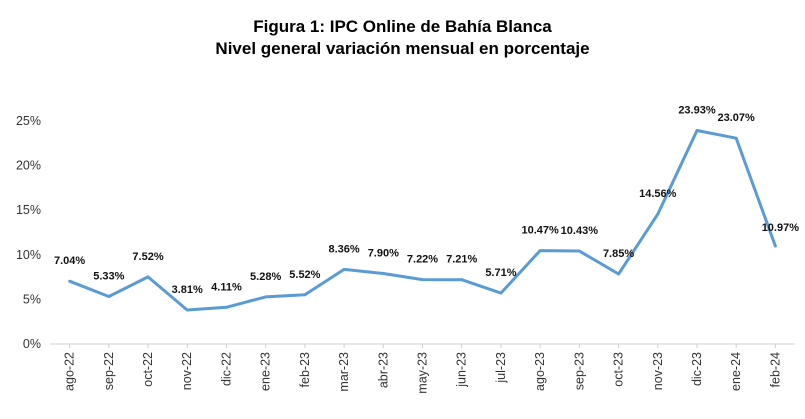 The width and height of the screenshot is (805, 419). Describe the element at coordinates (697, 111) in the screenshot. I see `data-label: 23.93%` at that location.